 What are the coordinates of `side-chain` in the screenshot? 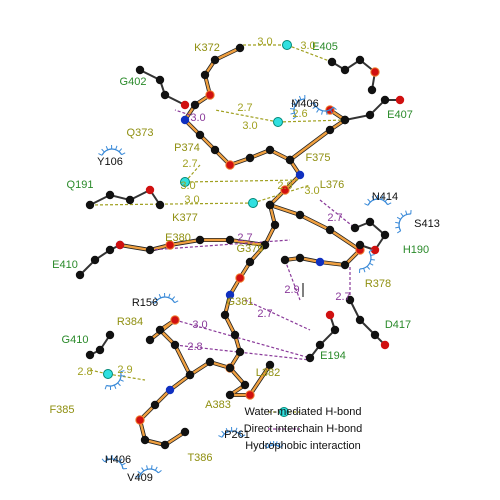 It's located at (192, 245).